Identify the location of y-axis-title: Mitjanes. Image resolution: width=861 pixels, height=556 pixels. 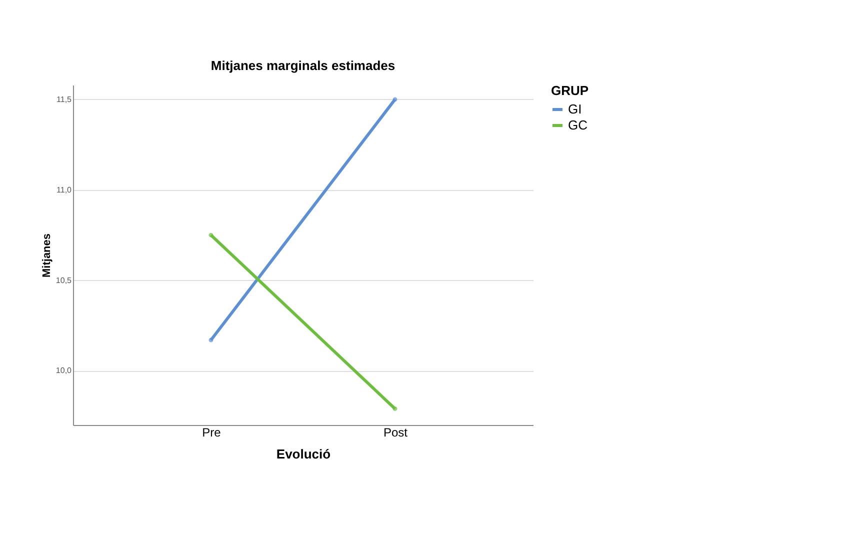
(46, 255).